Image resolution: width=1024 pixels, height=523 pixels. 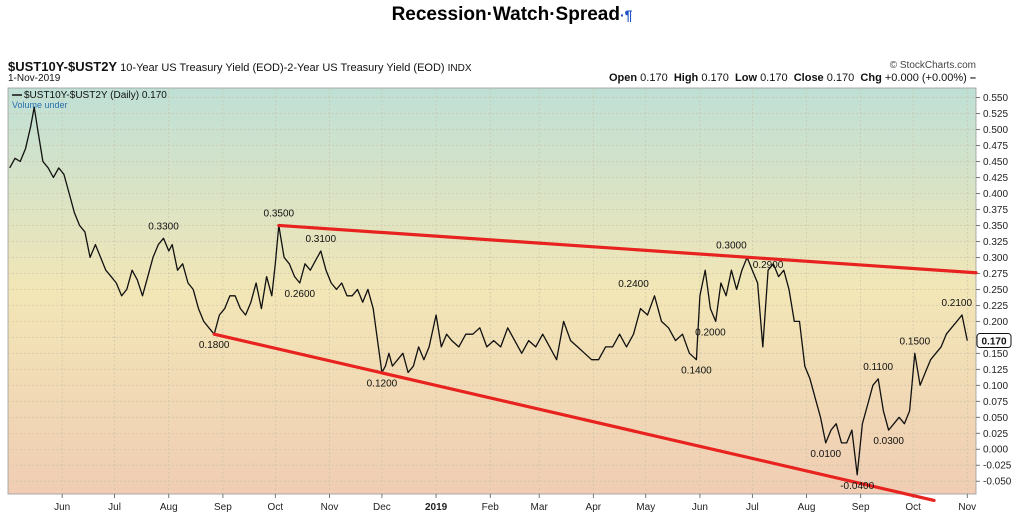 I want to click on y-tick-label: 0.400, so click(x=995, y=194).